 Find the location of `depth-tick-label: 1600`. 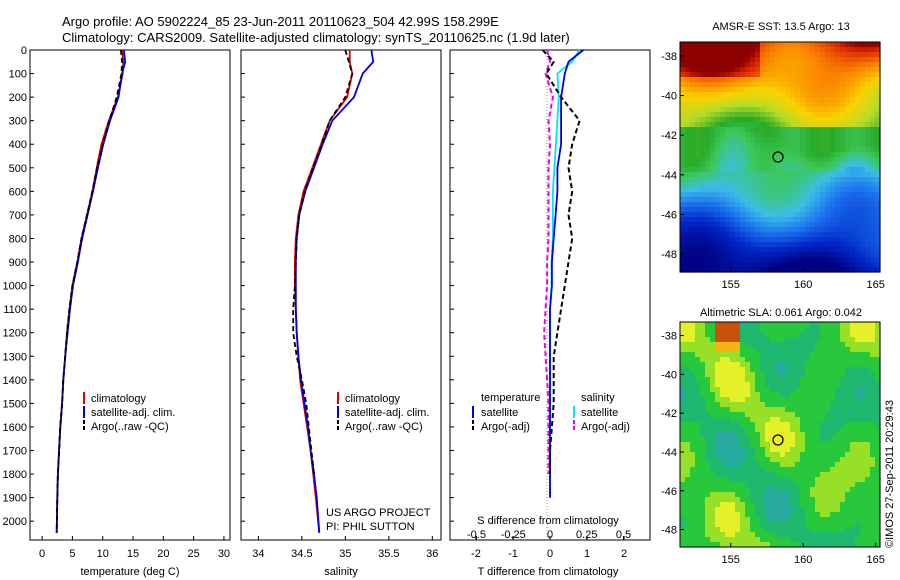

depth-tick-label: 1600 is located at coordinates (15, 428).